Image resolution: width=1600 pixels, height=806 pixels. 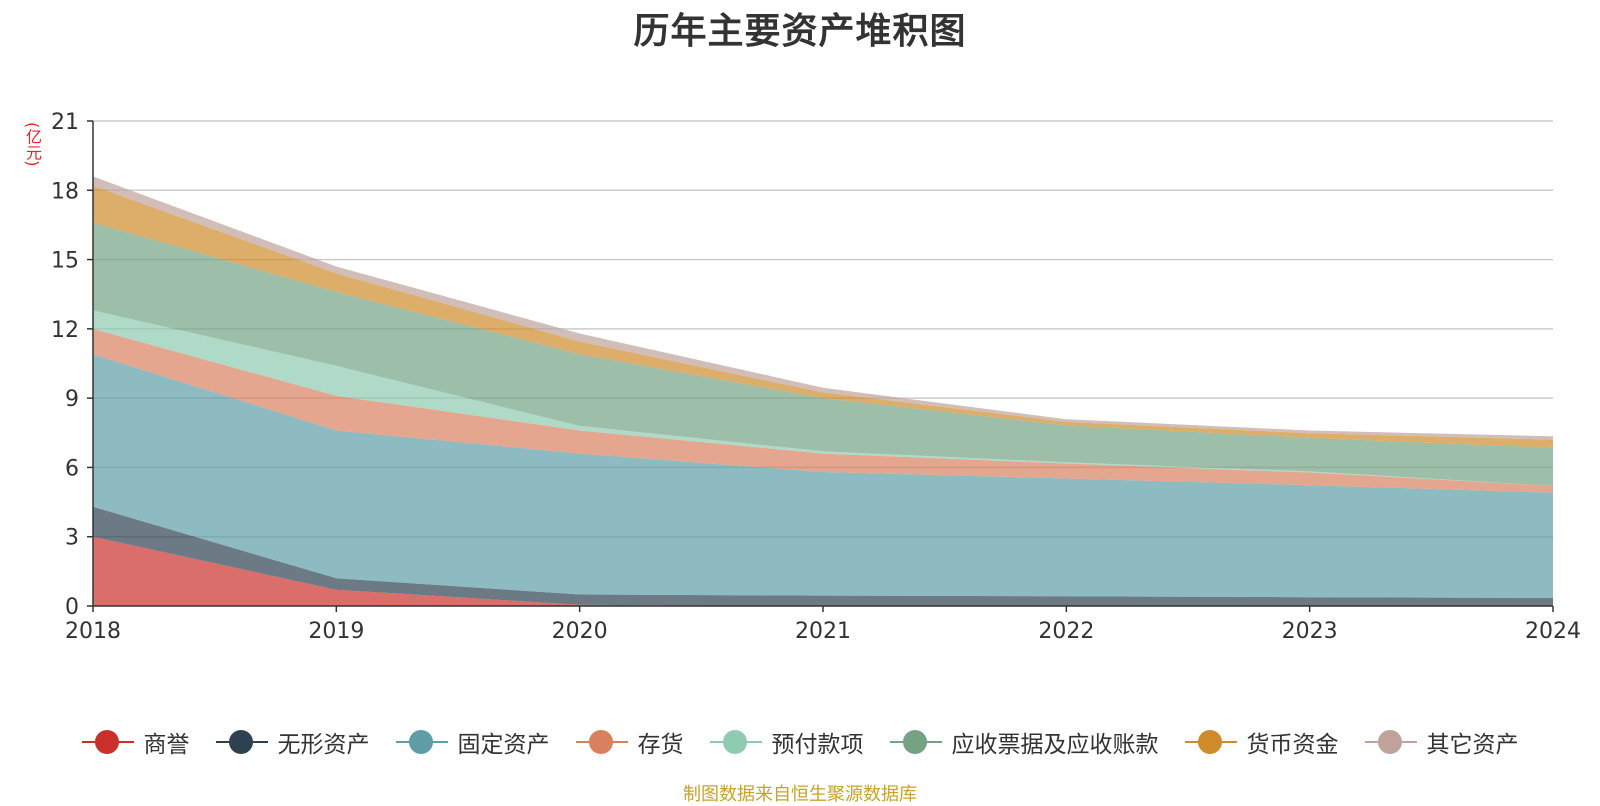 I want to click on chart-title: 历年主要资产堆积图, so click(x=800, y=31).